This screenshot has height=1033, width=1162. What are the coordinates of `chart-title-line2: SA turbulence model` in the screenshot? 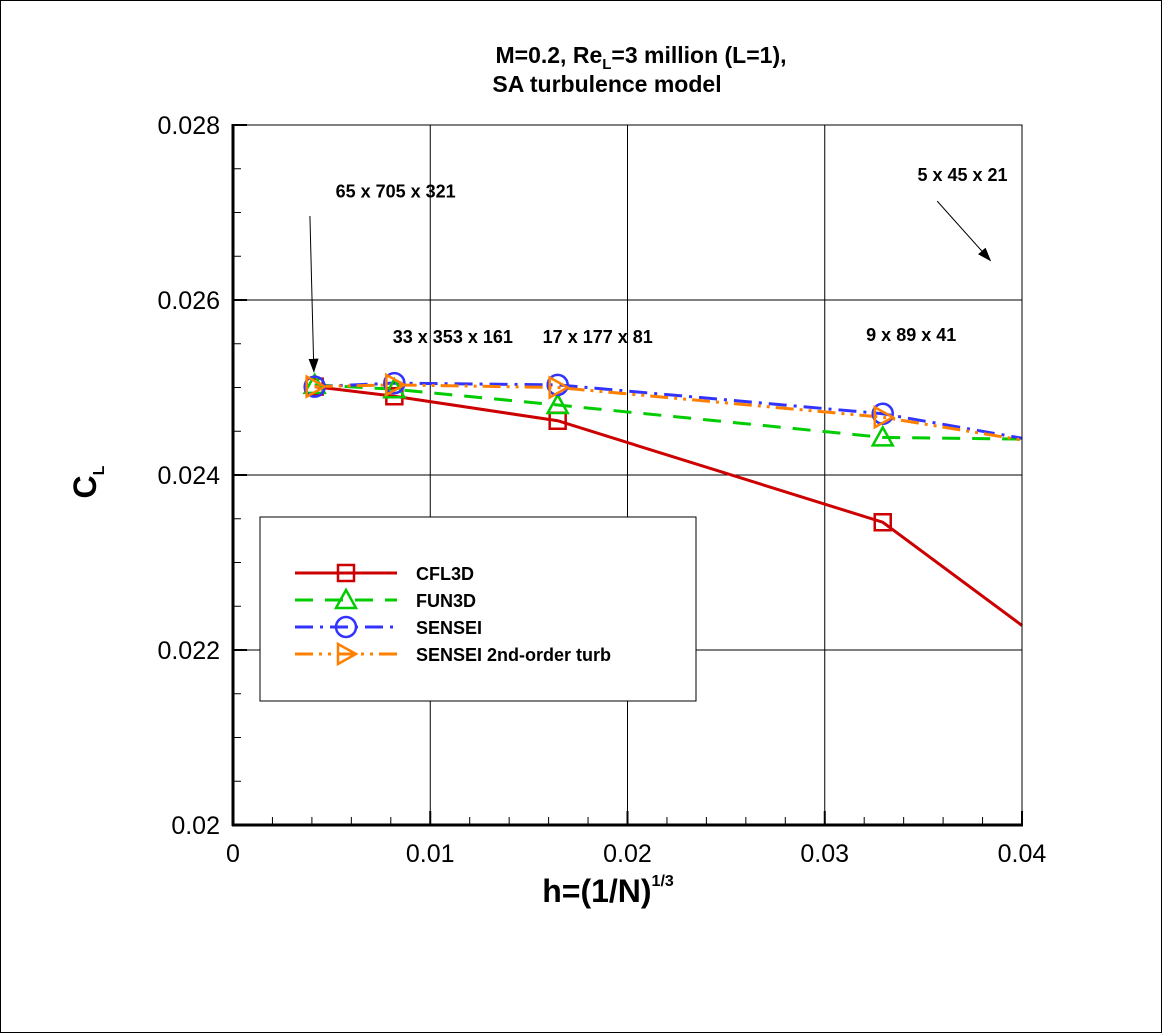 It's located at (606, 84).